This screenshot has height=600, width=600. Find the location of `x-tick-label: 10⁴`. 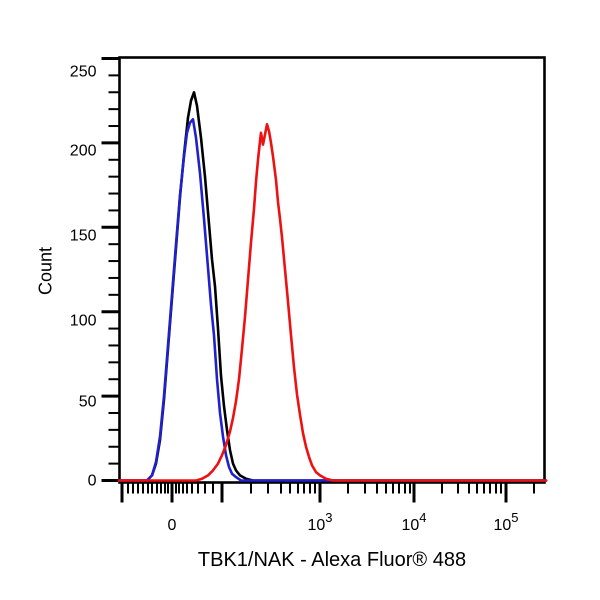

x-tick-label: 10⁴ is located at coordinates (413, 522).